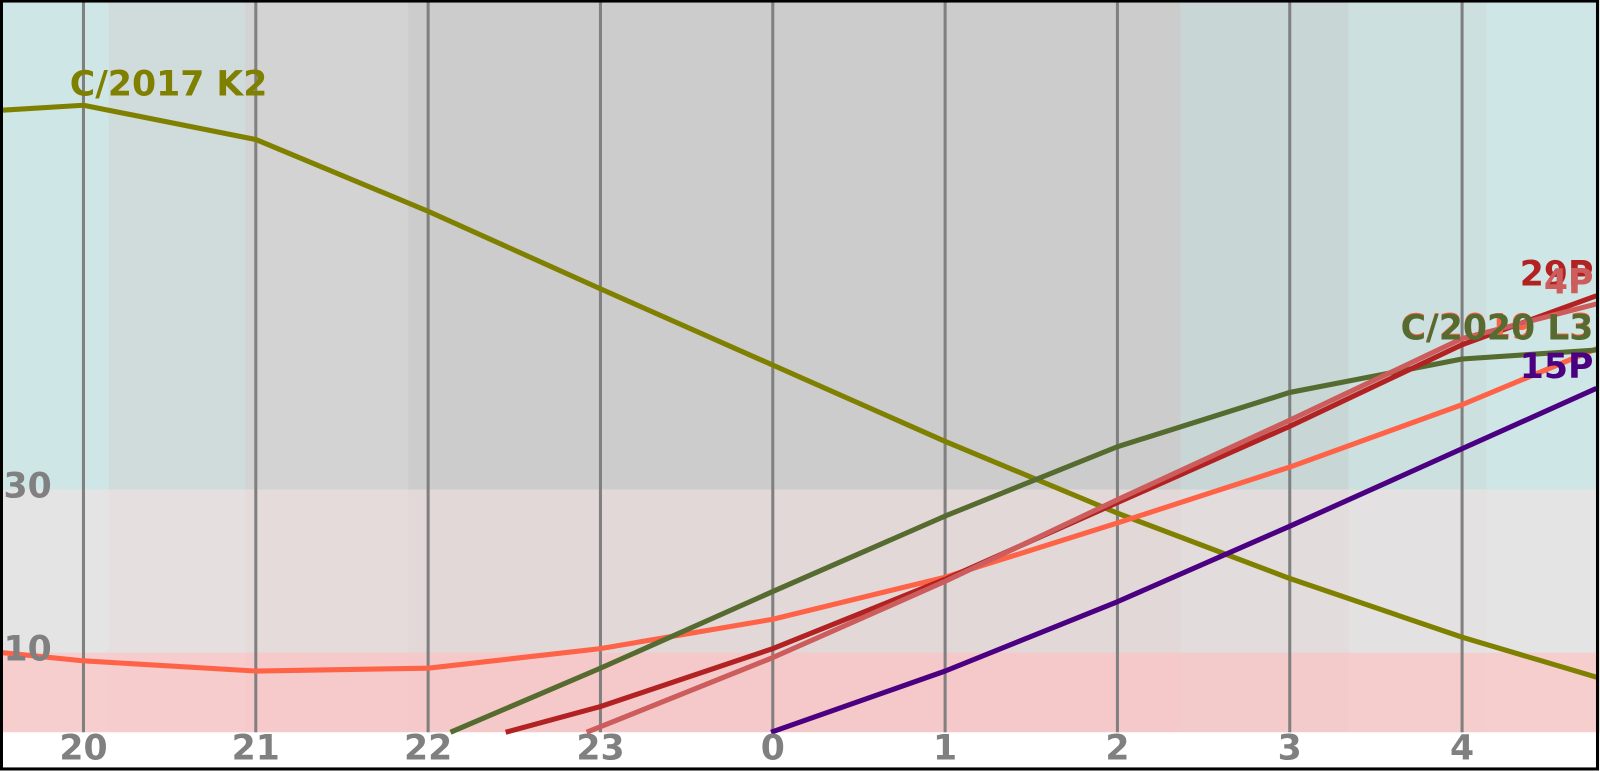 This screenshot has height=771, width=1600. What do you see at coordinates (800, 751) in the screenshot?
I see `axis-strip` at bounding box center [800, 751].